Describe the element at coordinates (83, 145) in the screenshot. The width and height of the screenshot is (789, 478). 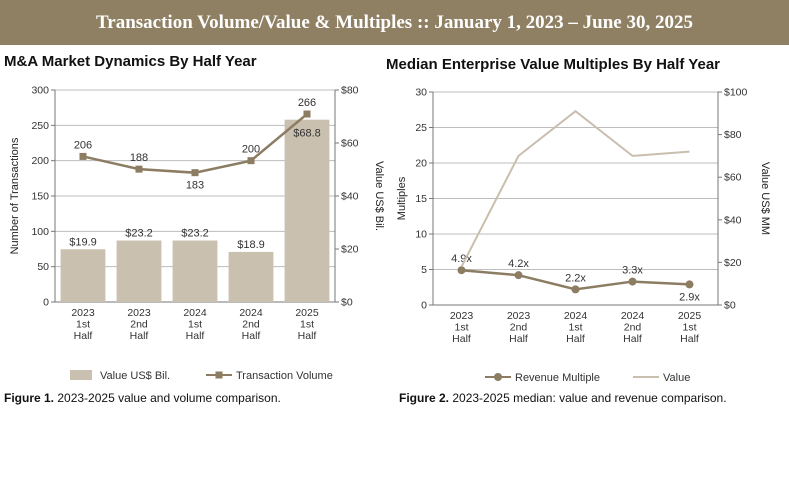
I see `chart1-point-label: 206` at that location.